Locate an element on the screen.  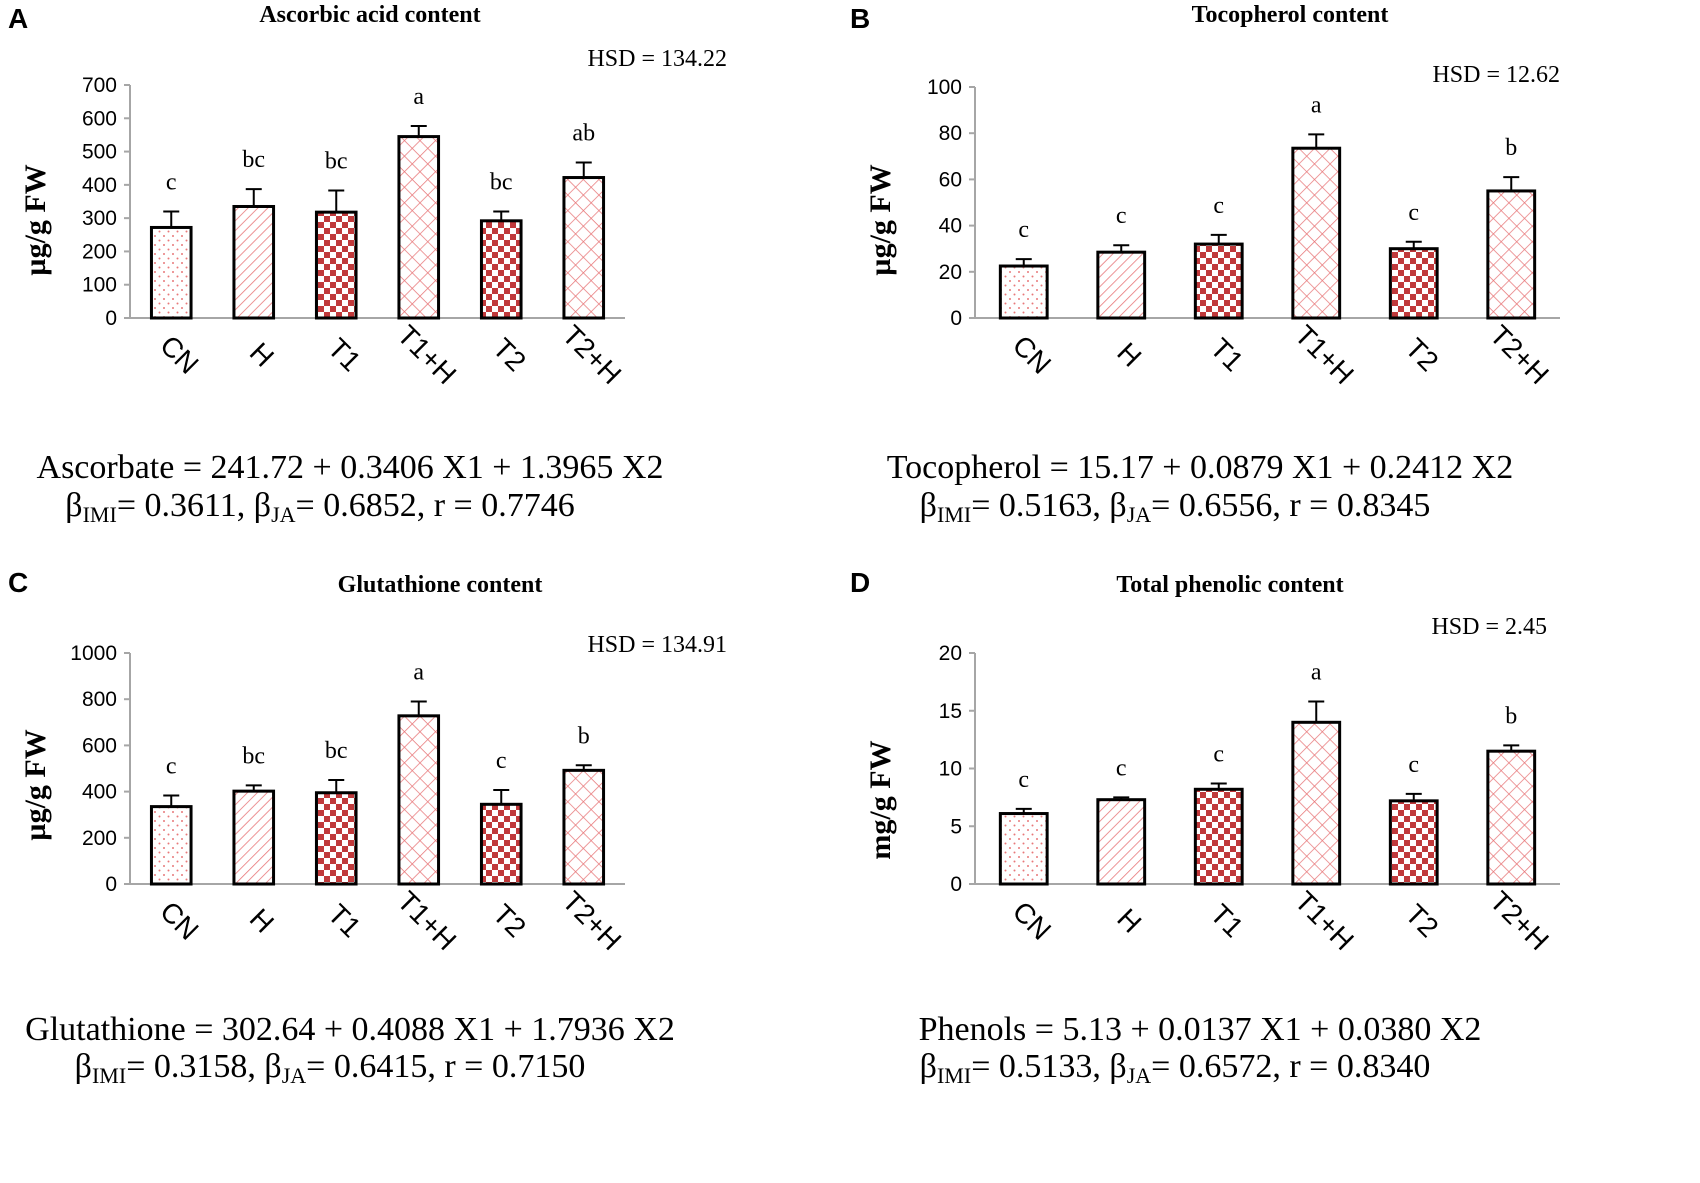
bar-d-cn-dotted is located at coordinates (1023, 849).